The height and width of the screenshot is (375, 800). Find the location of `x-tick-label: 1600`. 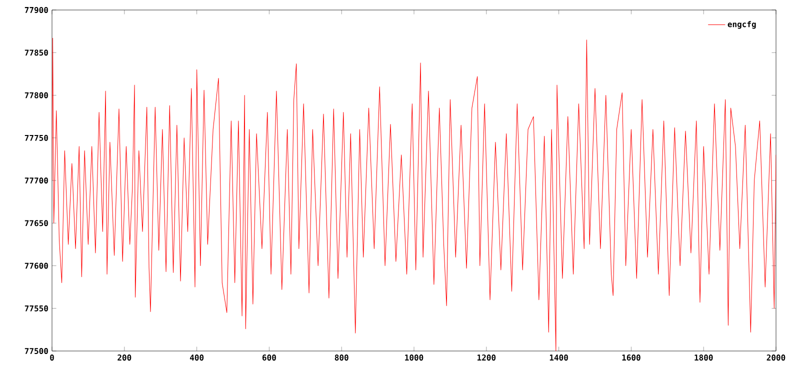

x-tick-label: 1600 is located at coordinates (631, 357).